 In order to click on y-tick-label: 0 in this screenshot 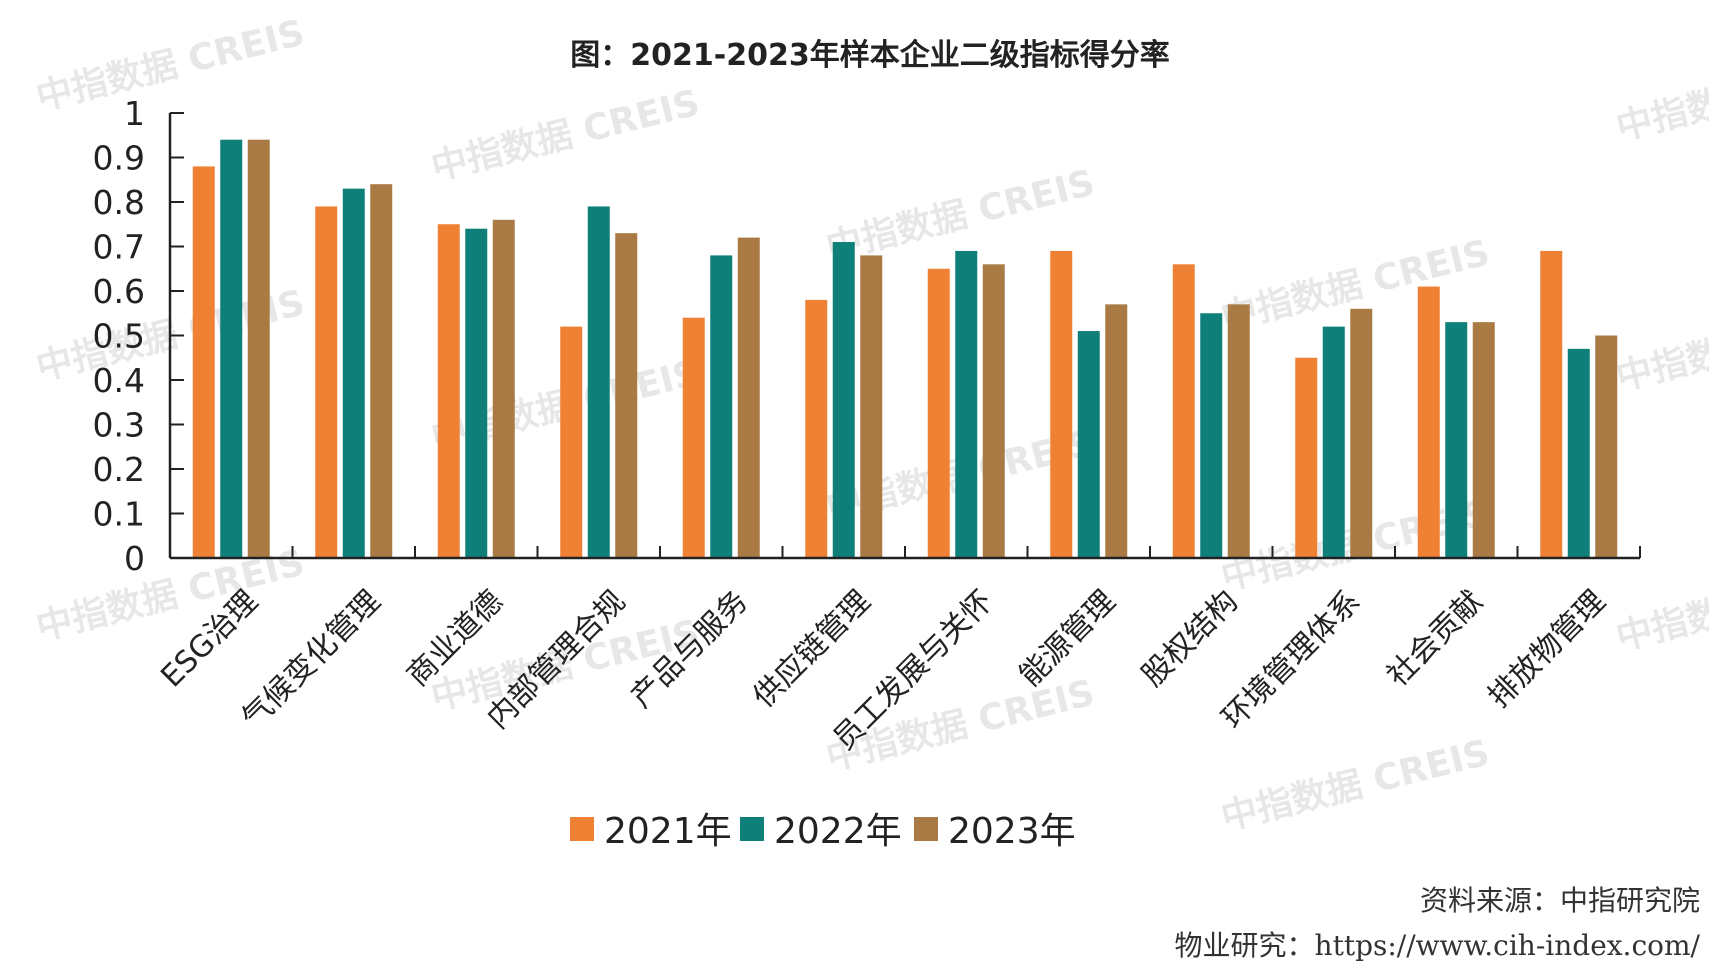, I will do `click(134, 558)`.